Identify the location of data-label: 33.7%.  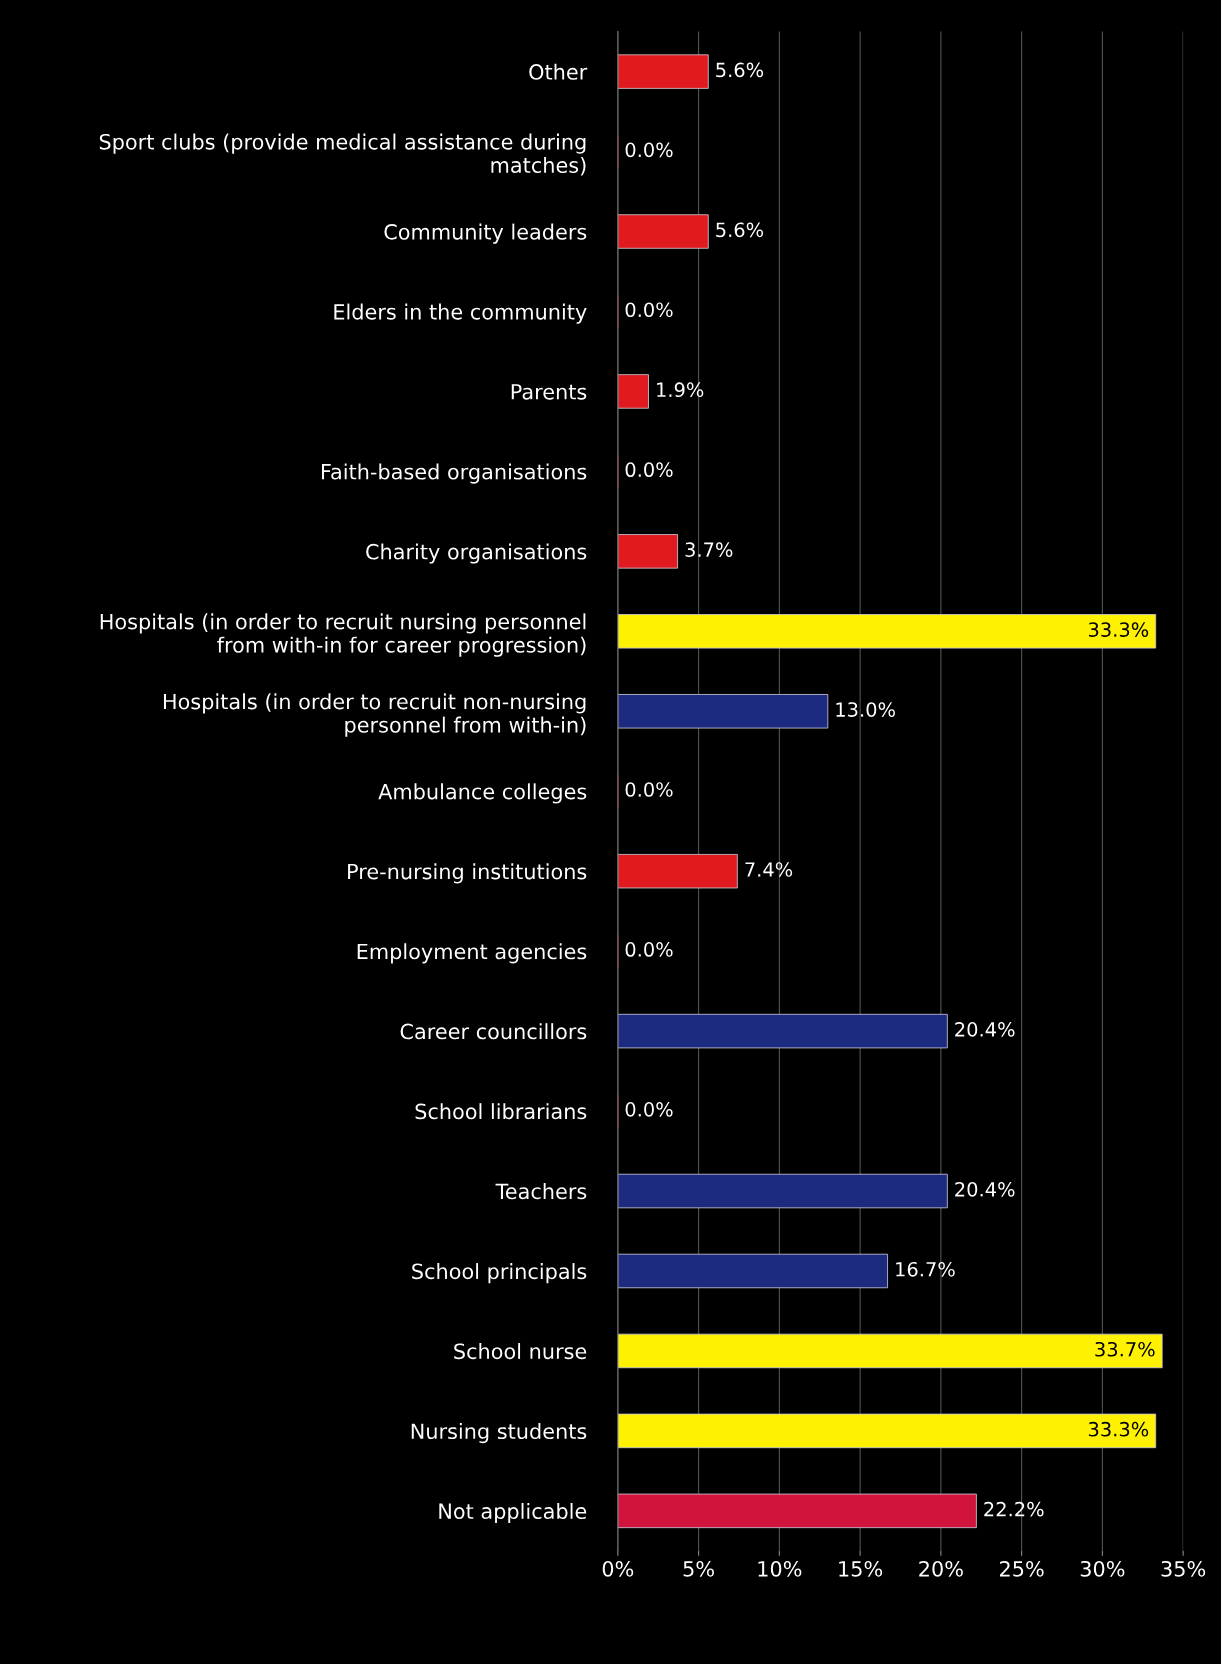
(1125, 1349).